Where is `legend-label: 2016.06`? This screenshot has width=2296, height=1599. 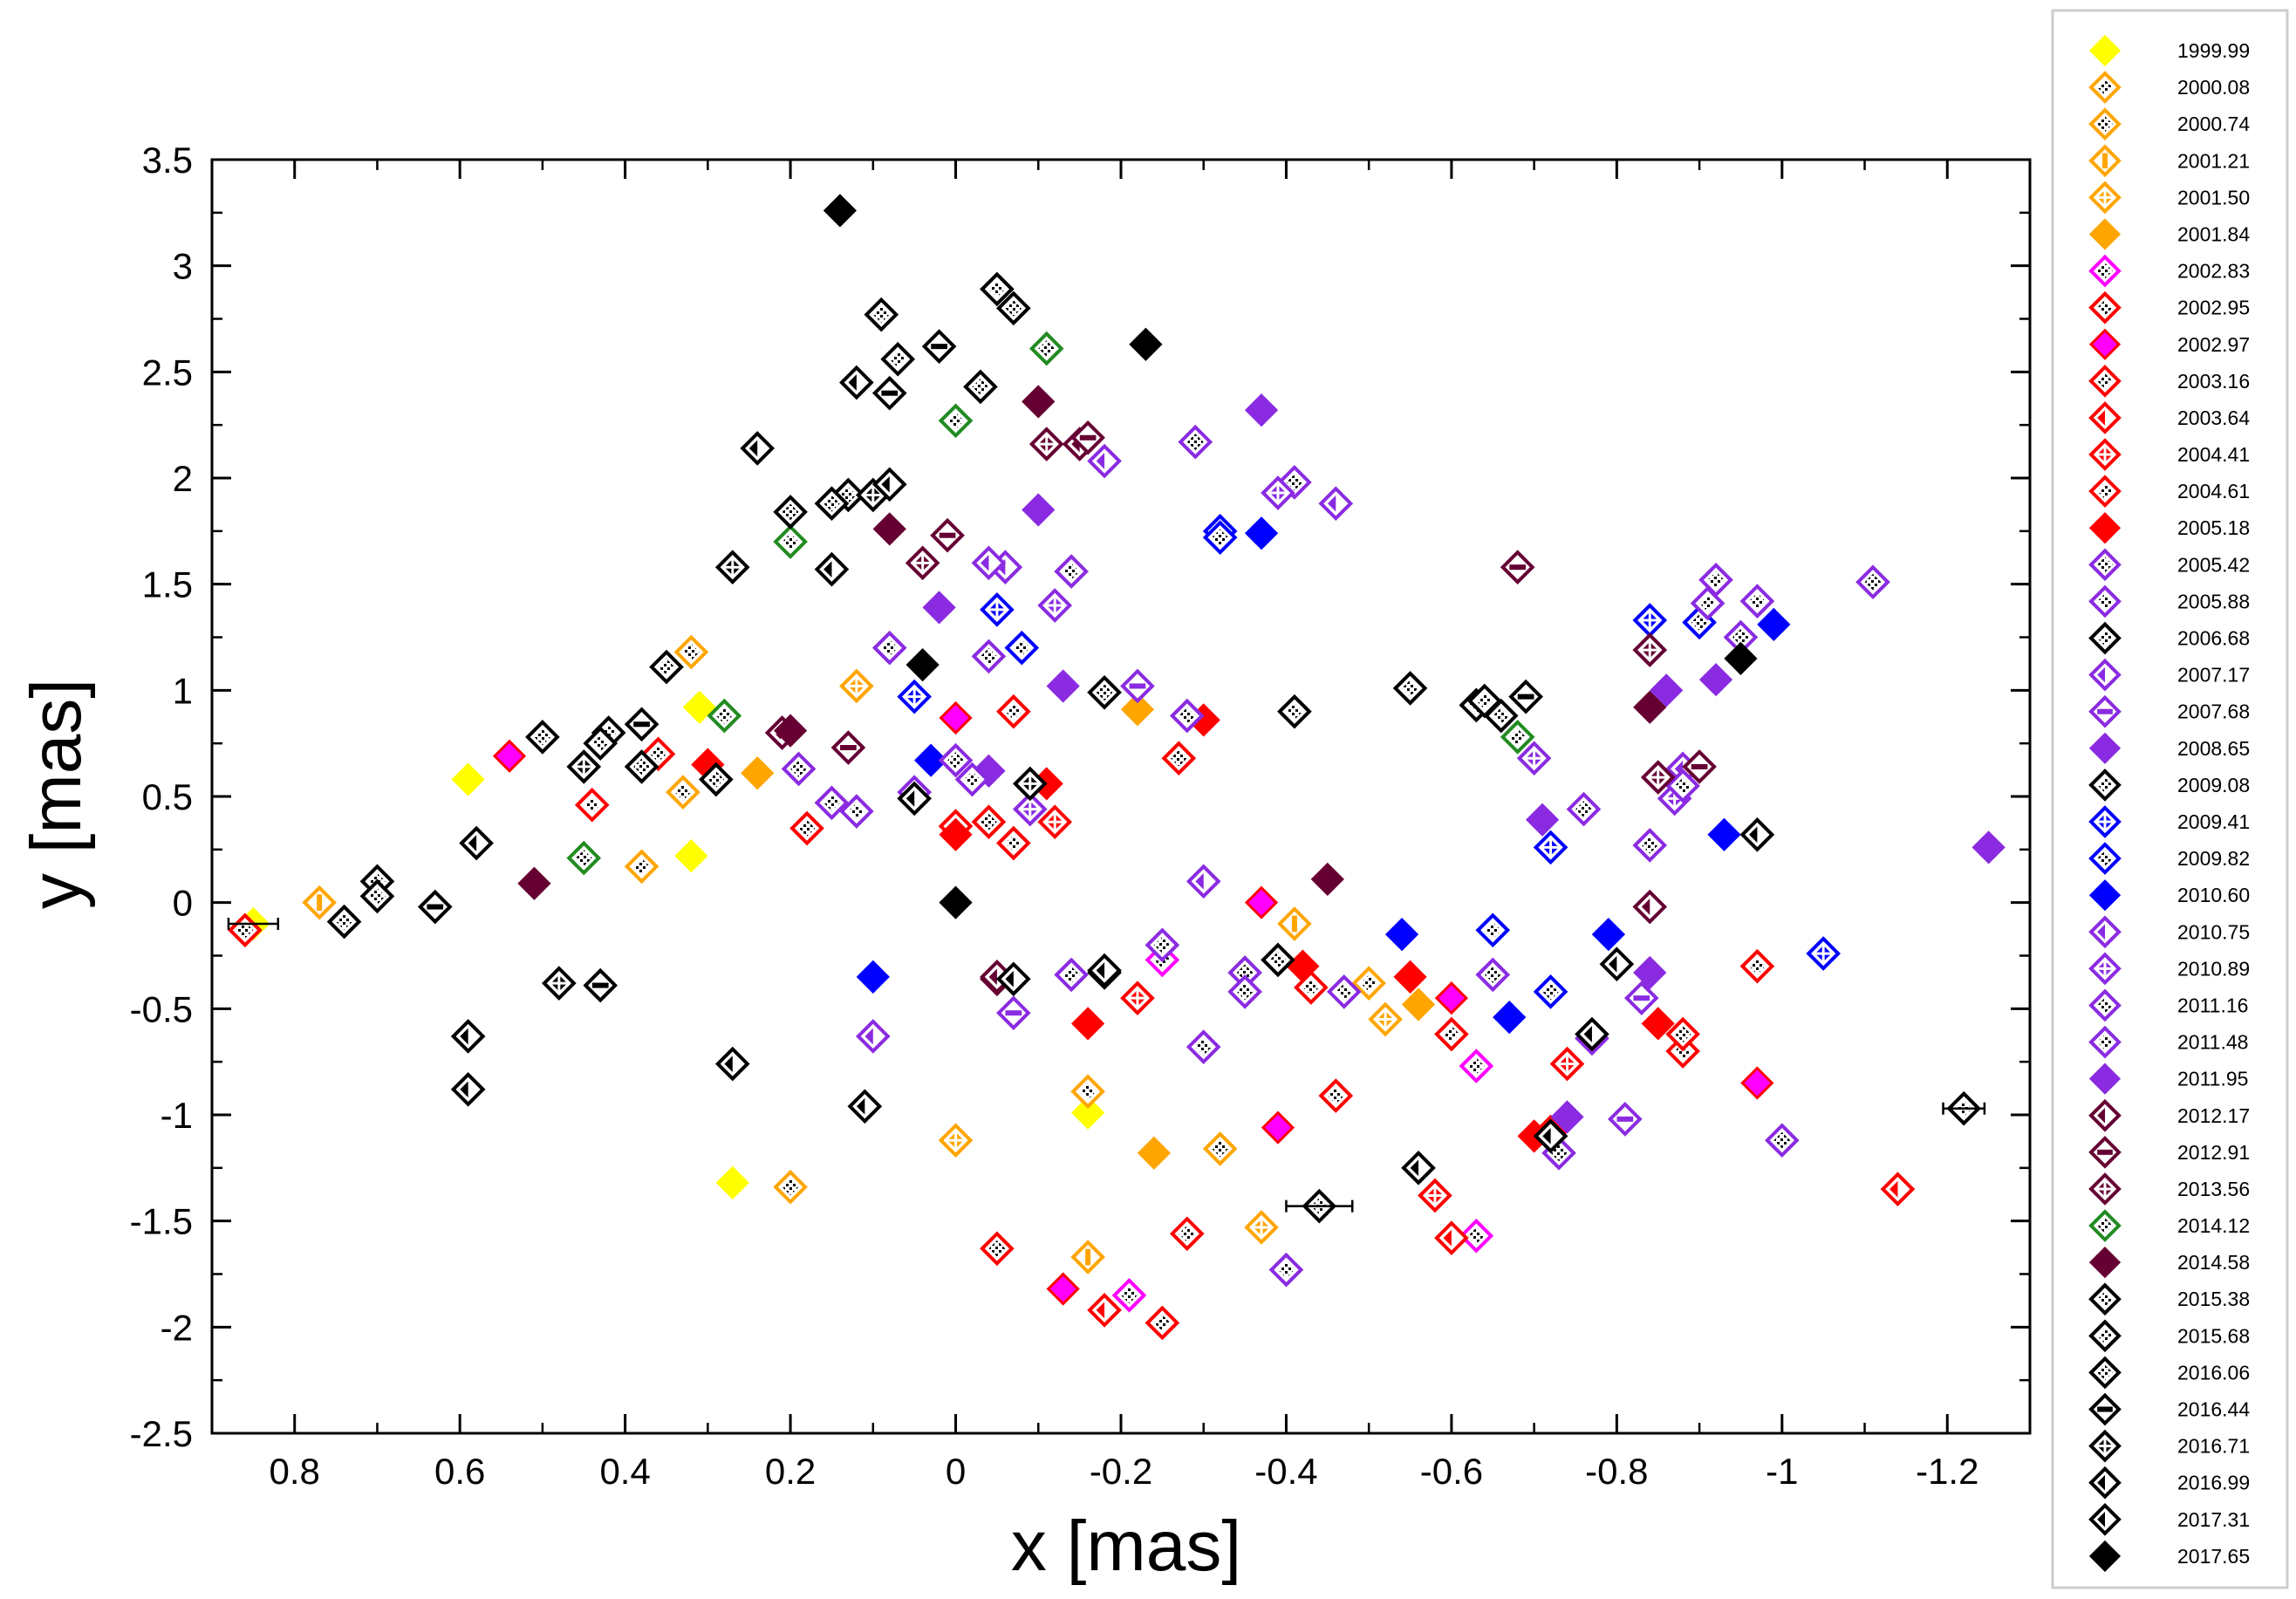 legend-label: 2016.06 is located at coordinates (2213, 1372).